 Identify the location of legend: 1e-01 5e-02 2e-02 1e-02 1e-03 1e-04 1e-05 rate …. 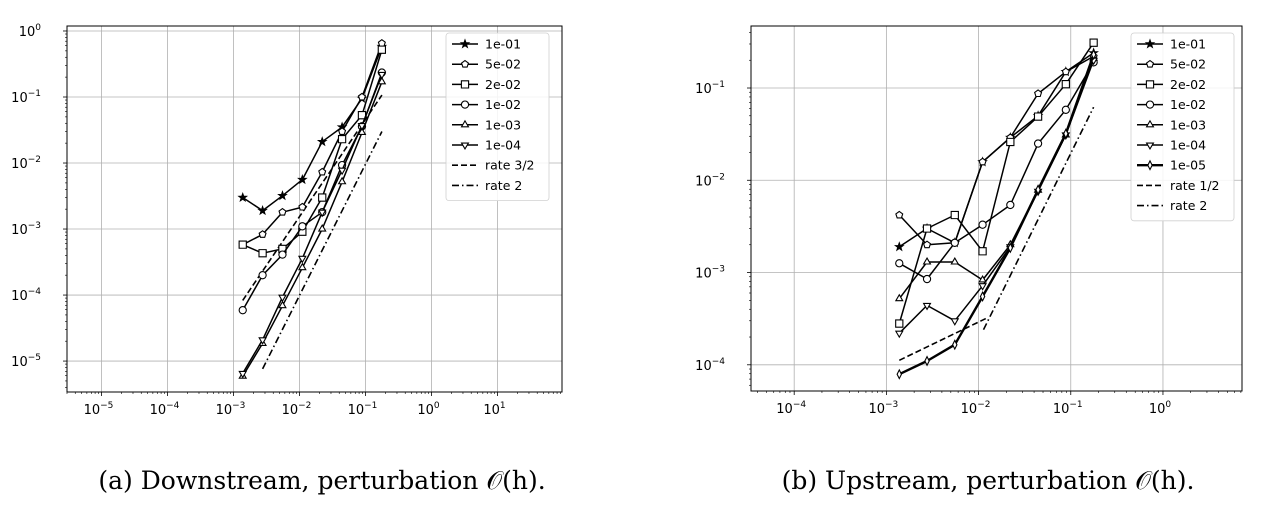
(1182, 127).